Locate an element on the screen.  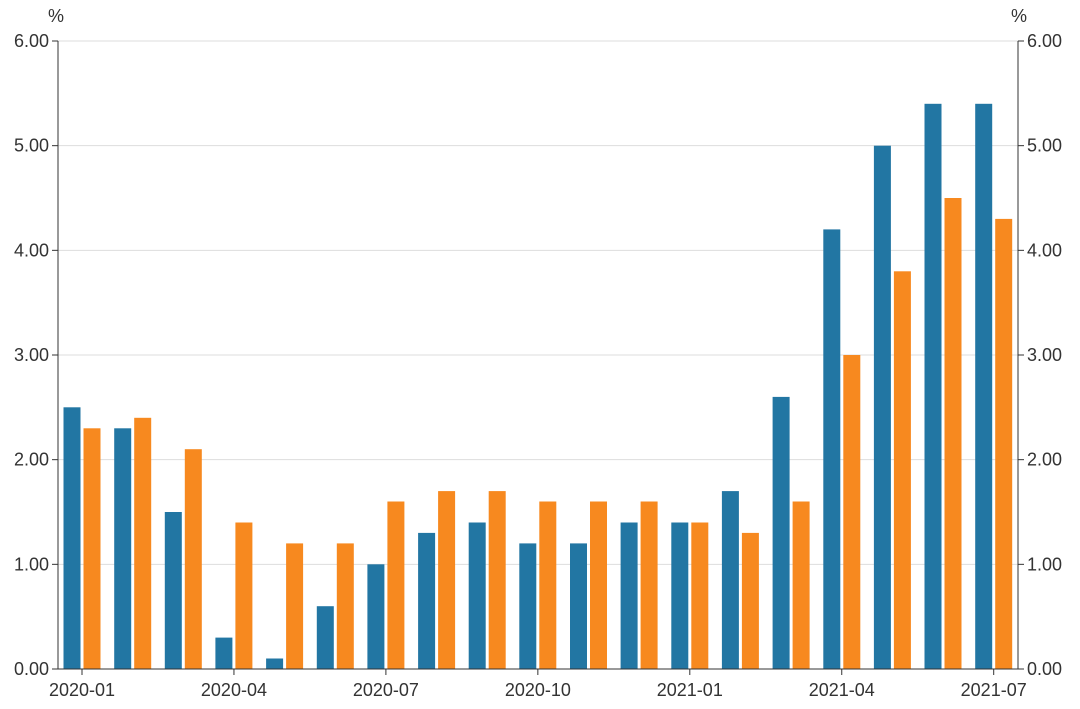
x-tick-label: 2021-01 is located at coordinates (690, 690).